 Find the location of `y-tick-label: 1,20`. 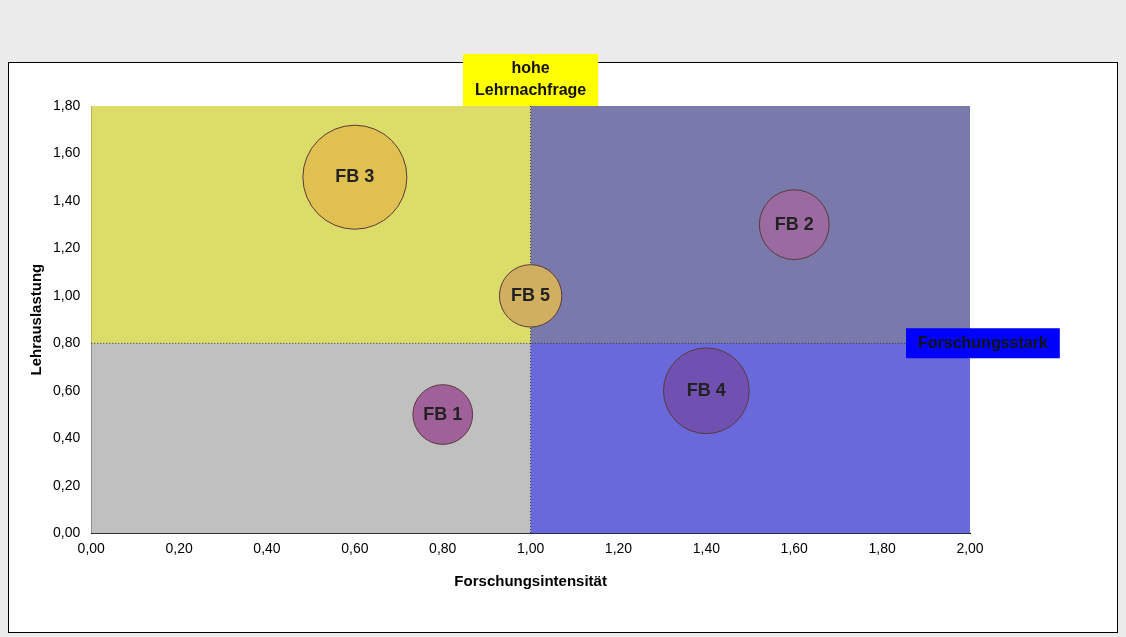

y-tick-label: 1,20 is located at coordinates (67, 247).